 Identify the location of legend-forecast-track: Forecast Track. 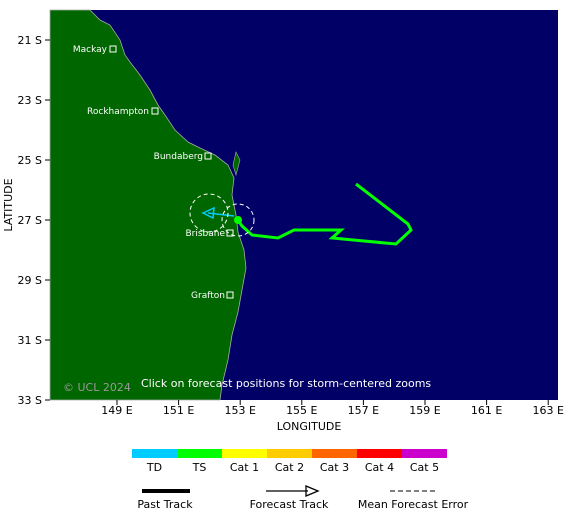
(289, 504).